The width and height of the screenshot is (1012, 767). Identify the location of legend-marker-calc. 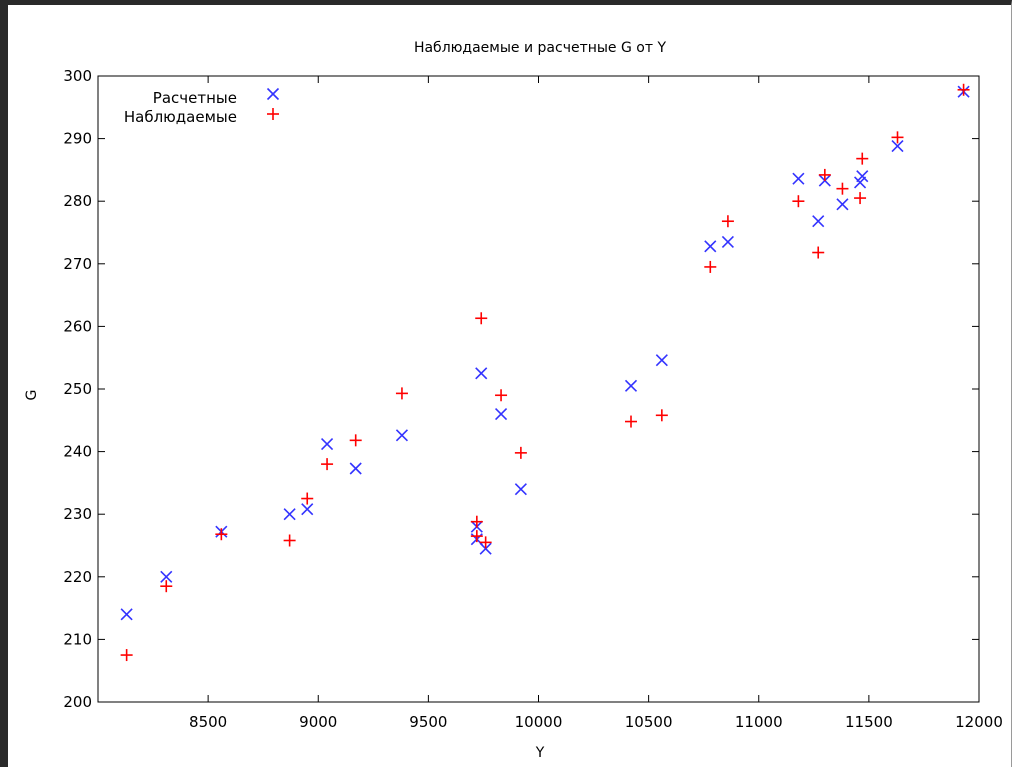
(273, 94).